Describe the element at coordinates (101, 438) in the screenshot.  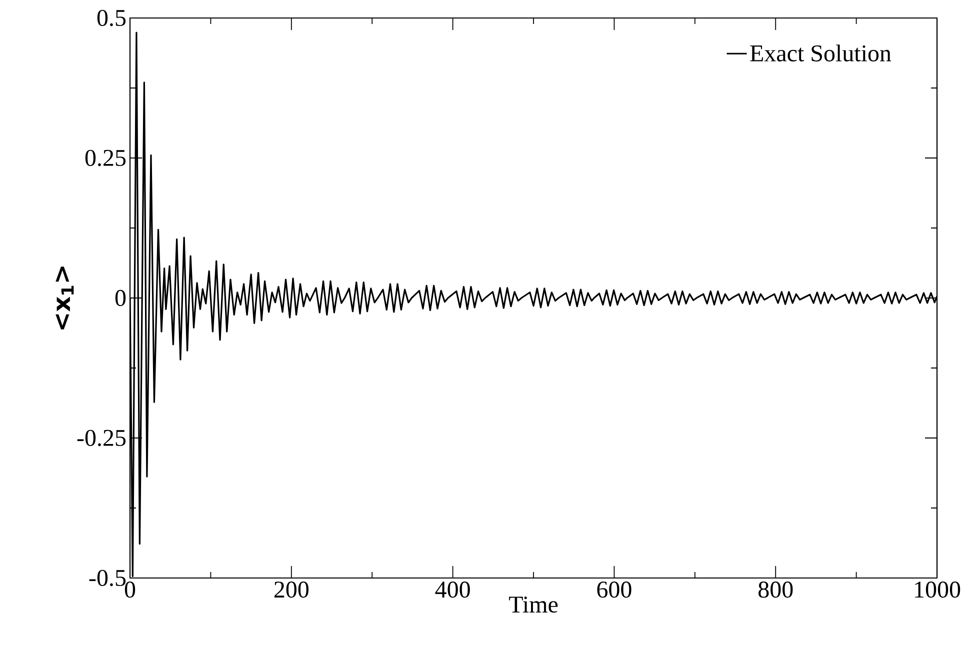
I see `y-tick-label: -0.25` at that location.